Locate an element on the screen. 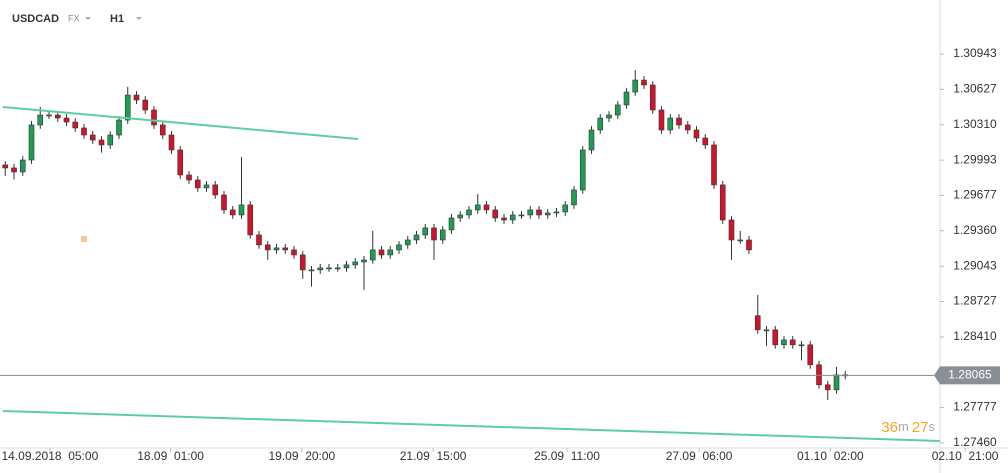 Image resolution: width=1008 pixels, height=473 pixels. y-tick-label: 1.29360 is located at coordinates (975, 230).